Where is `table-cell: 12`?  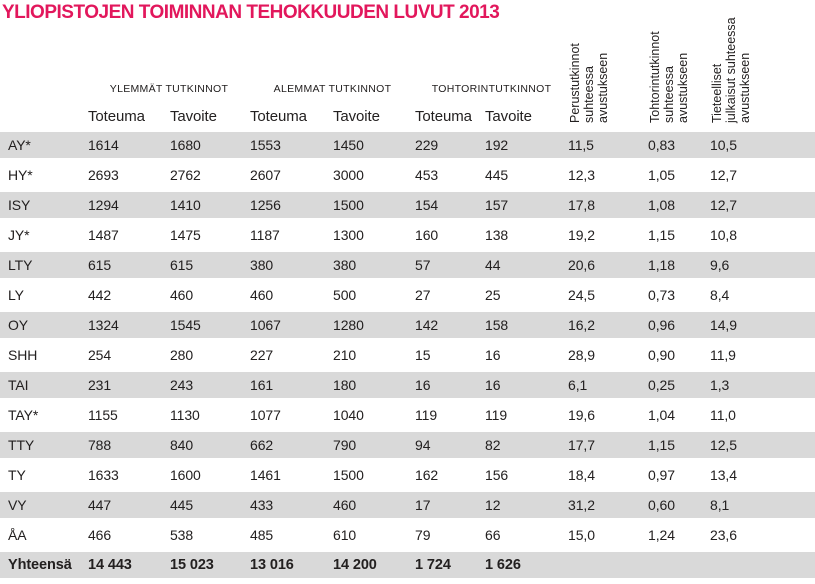
table-cell: 12 is located at coordinates (527, 505).